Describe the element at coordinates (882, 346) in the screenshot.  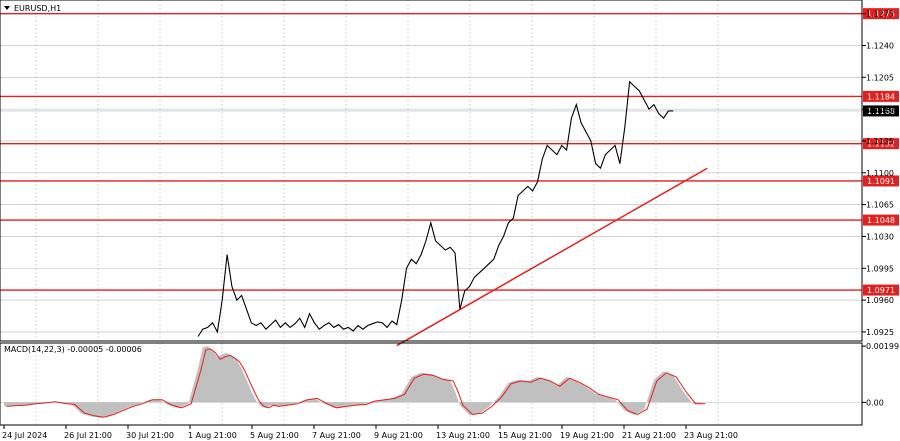
I see `macd-y-tick-label: 0.00199` at that location.